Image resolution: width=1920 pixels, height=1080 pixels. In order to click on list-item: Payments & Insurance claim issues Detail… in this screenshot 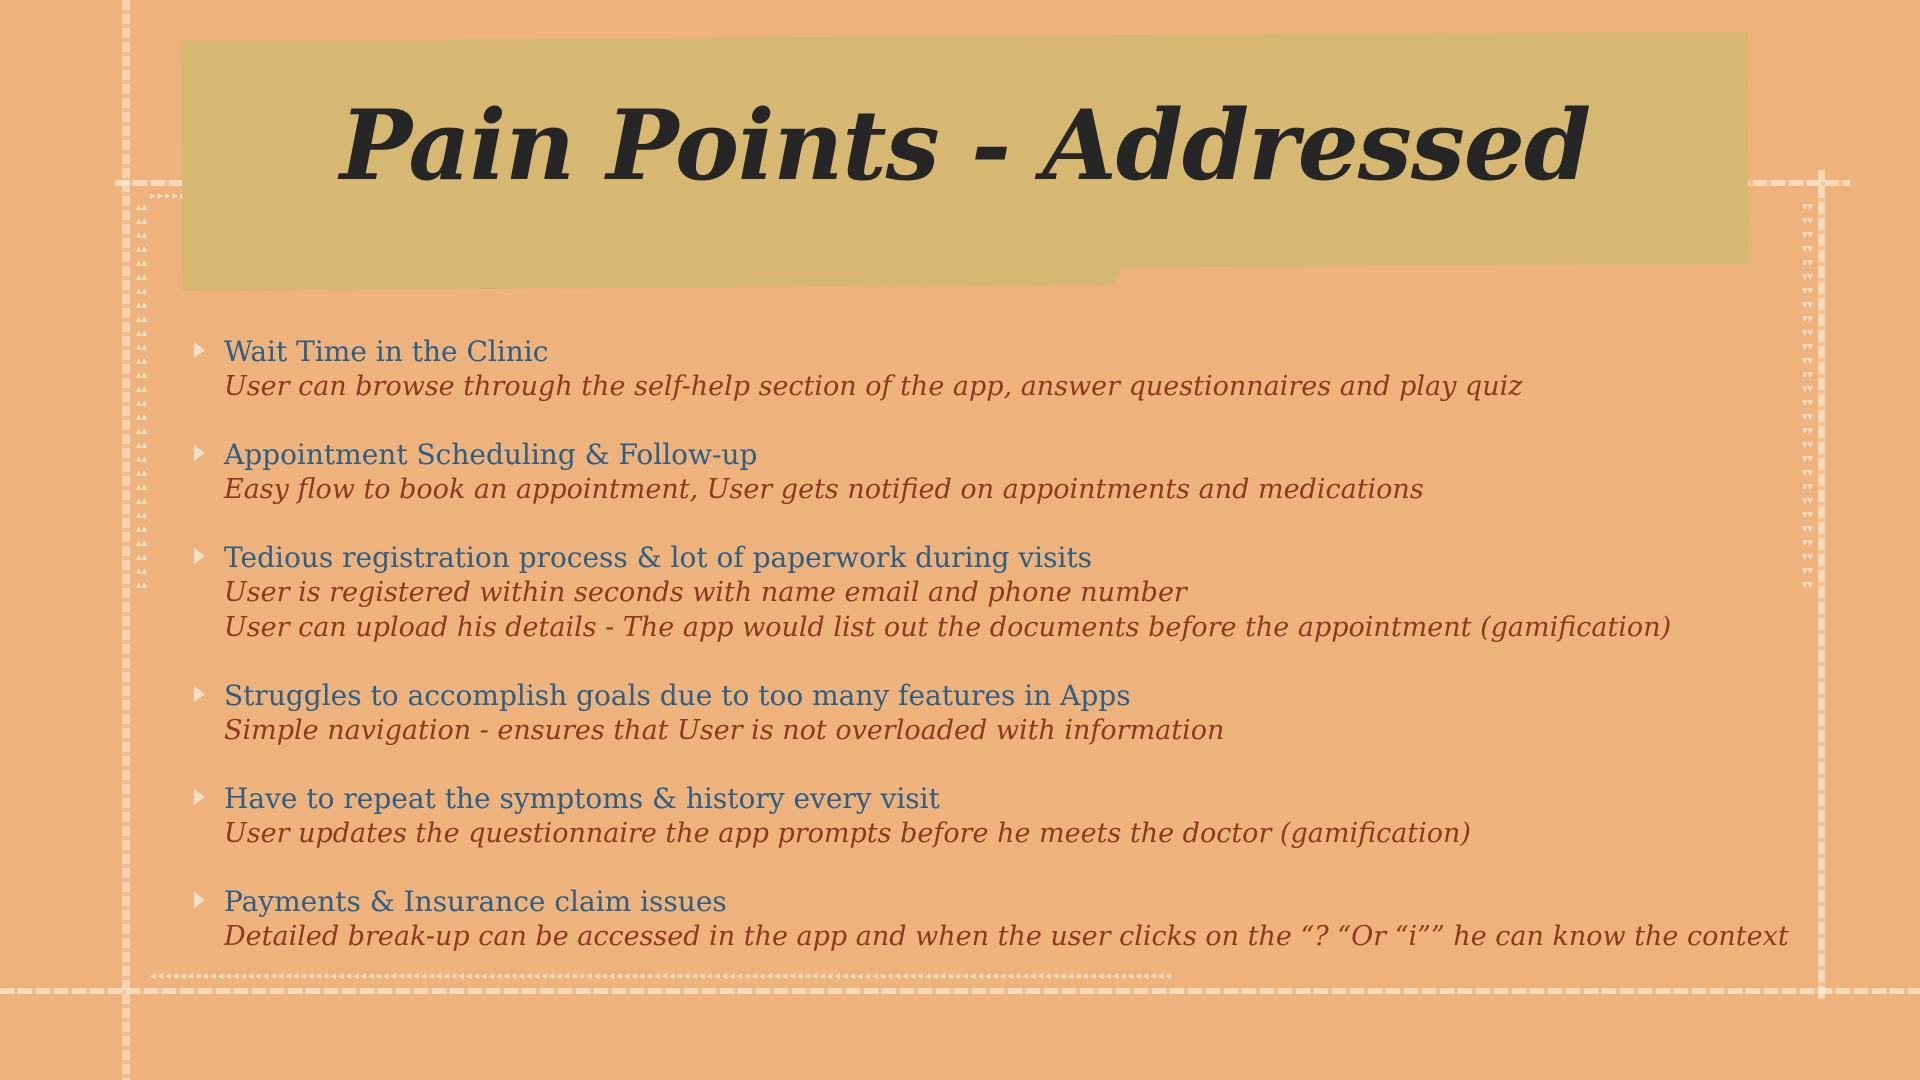, I will do `click(989, 919)`.